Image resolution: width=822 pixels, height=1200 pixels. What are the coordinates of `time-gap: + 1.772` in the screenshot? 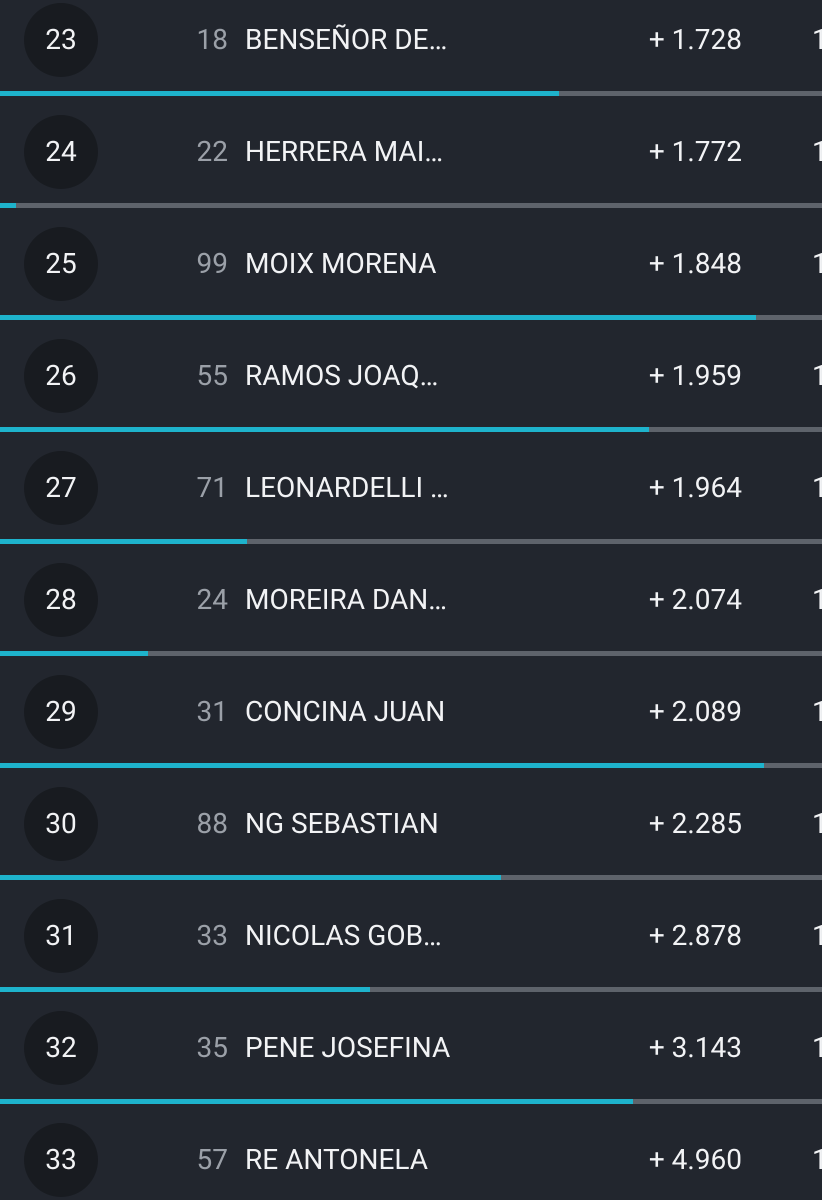 It's located at (695, 151).